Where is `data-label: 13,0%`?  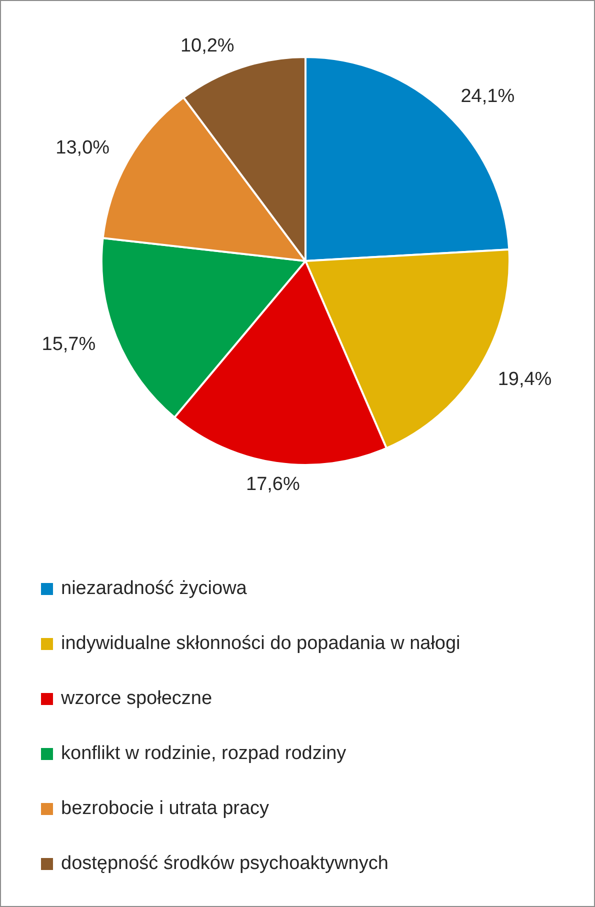 data-label: 13,0% is located at coordinates (83, 148).